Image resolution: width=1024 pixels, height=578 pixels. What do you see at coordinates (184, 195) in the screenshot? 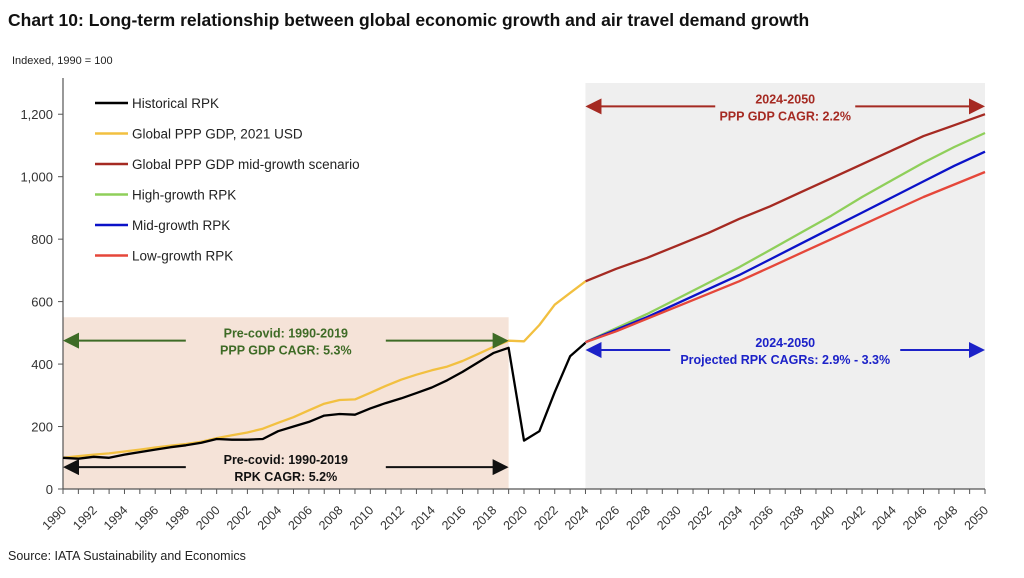
I see `legend-entry: High-growth RPK` at bounding box center [184, 195].